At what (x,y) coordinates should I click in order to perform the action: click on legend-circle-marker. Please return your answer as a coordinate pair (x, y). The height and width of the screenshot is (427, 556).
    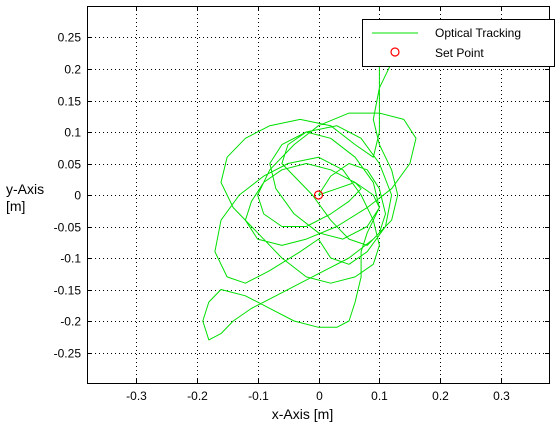
    Looking at the image, I should click on (395, 52).